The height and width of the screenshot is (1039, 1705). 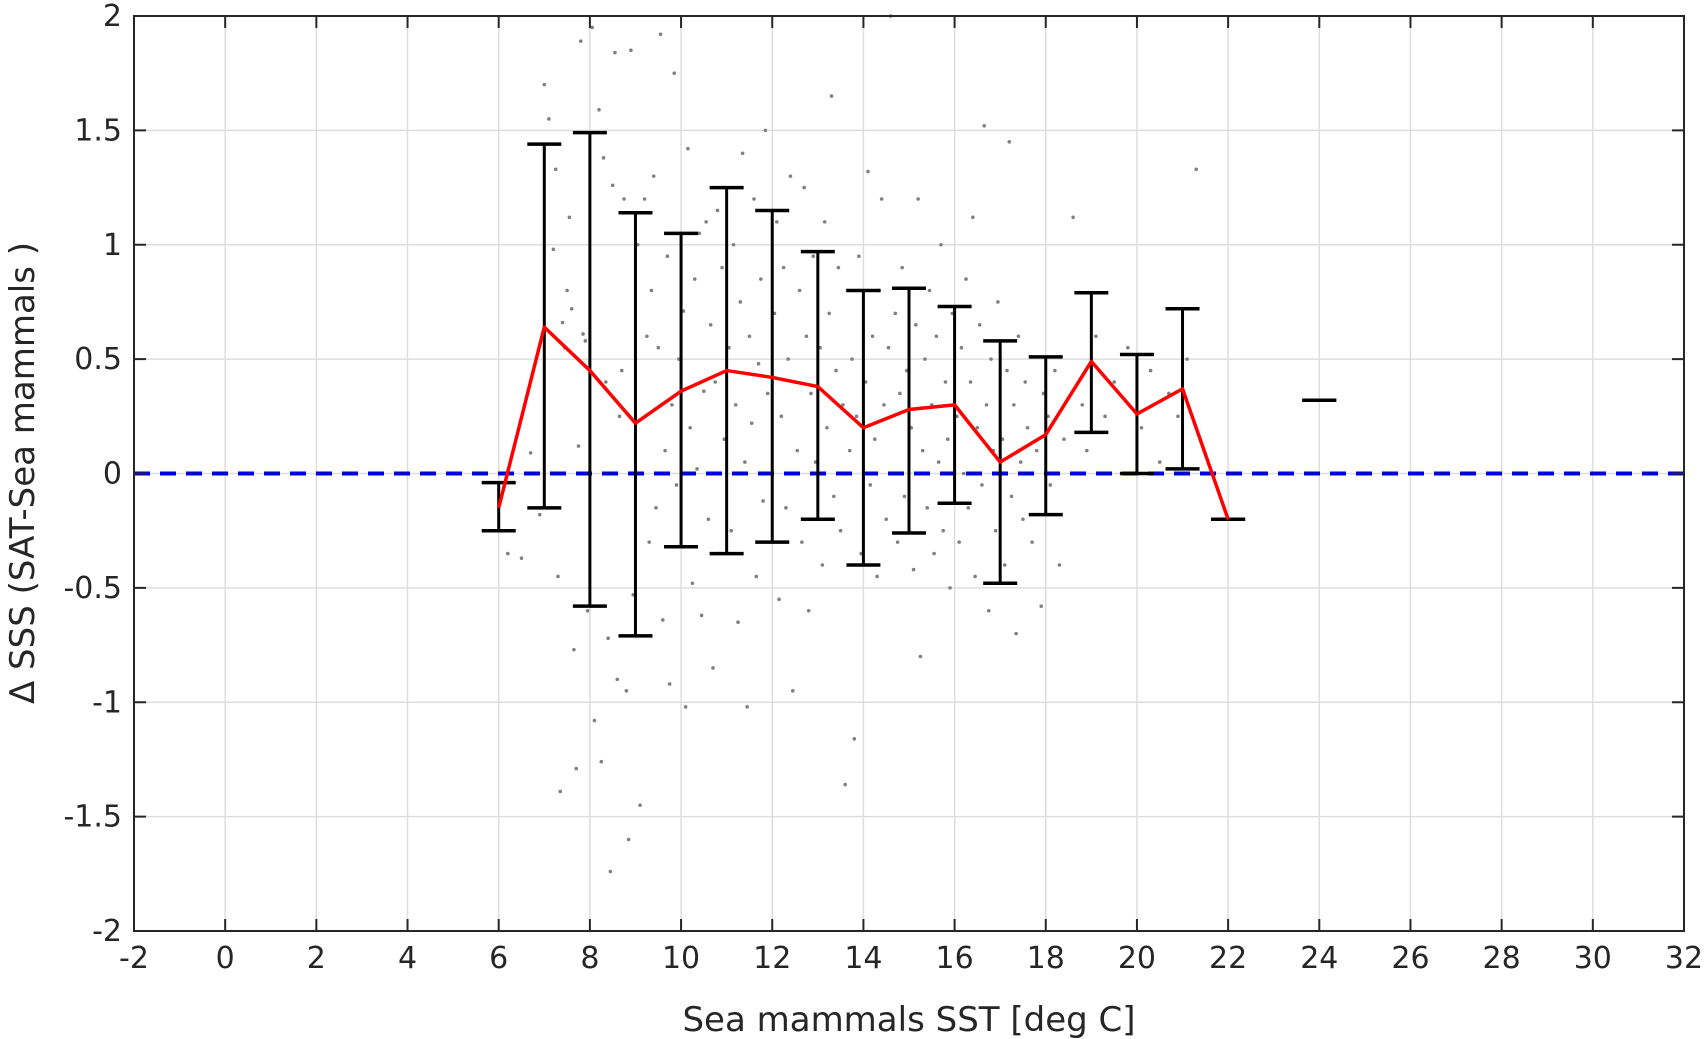 I want to click on x-tick-label: 24, so click(x=1319, y=958).